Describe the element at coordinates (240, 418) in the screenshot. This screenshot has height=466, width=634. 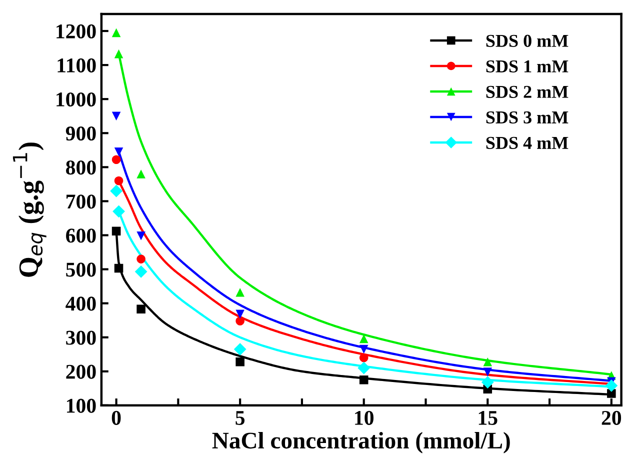
I see `x-tick-label: 5` at that location.